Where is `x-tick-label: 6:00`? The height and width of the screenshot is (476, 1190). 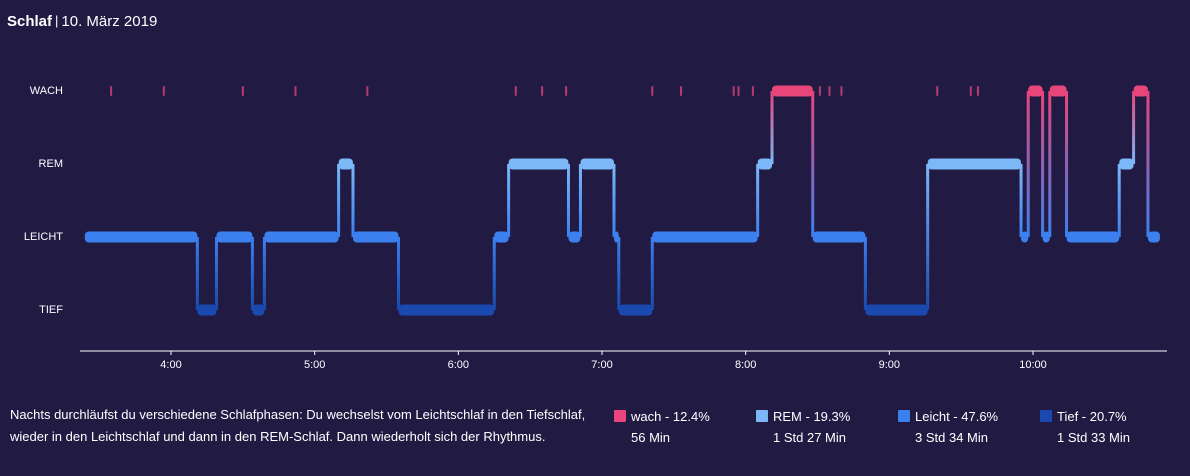
x-tick-label: 6:00 is located at coordinates (458, 365).